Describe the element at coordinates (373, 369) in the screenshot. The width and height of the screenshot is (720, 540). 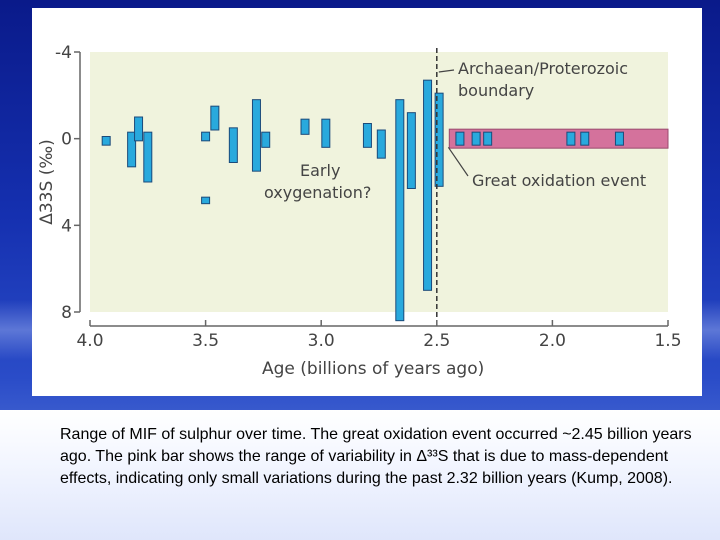
I see `x-axis-title: Age (billions of years ago)` at that location.